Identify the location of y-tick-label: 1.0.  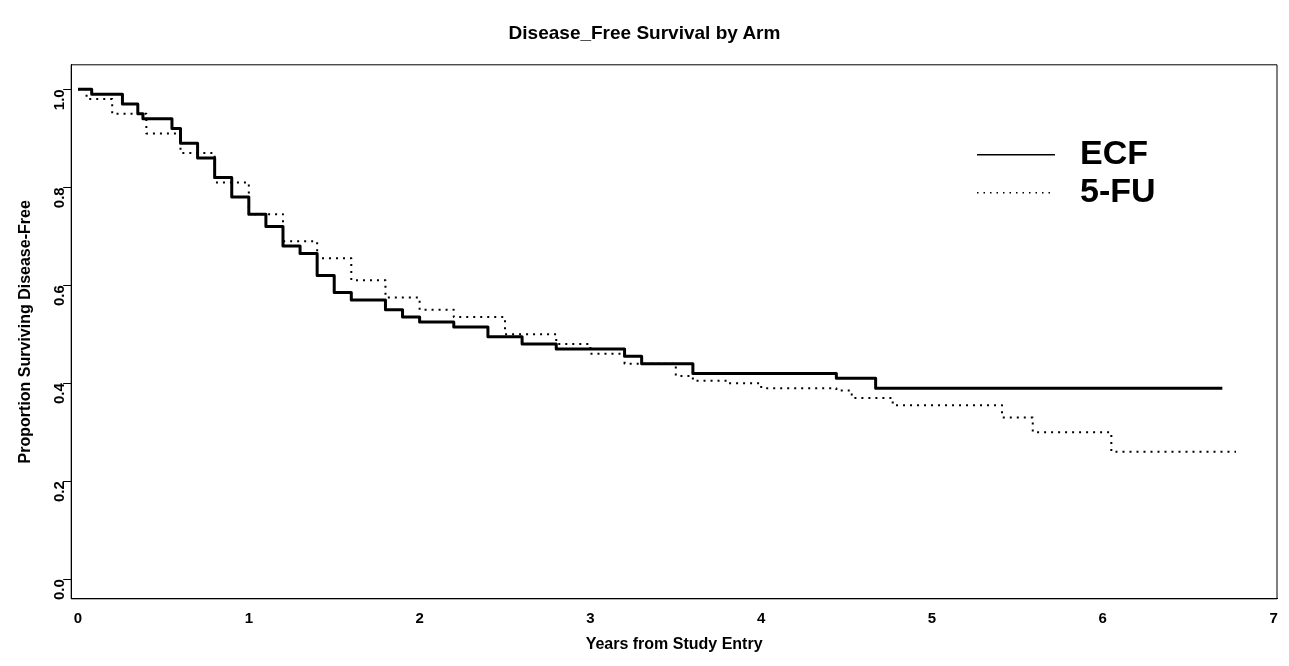
(59, 100).